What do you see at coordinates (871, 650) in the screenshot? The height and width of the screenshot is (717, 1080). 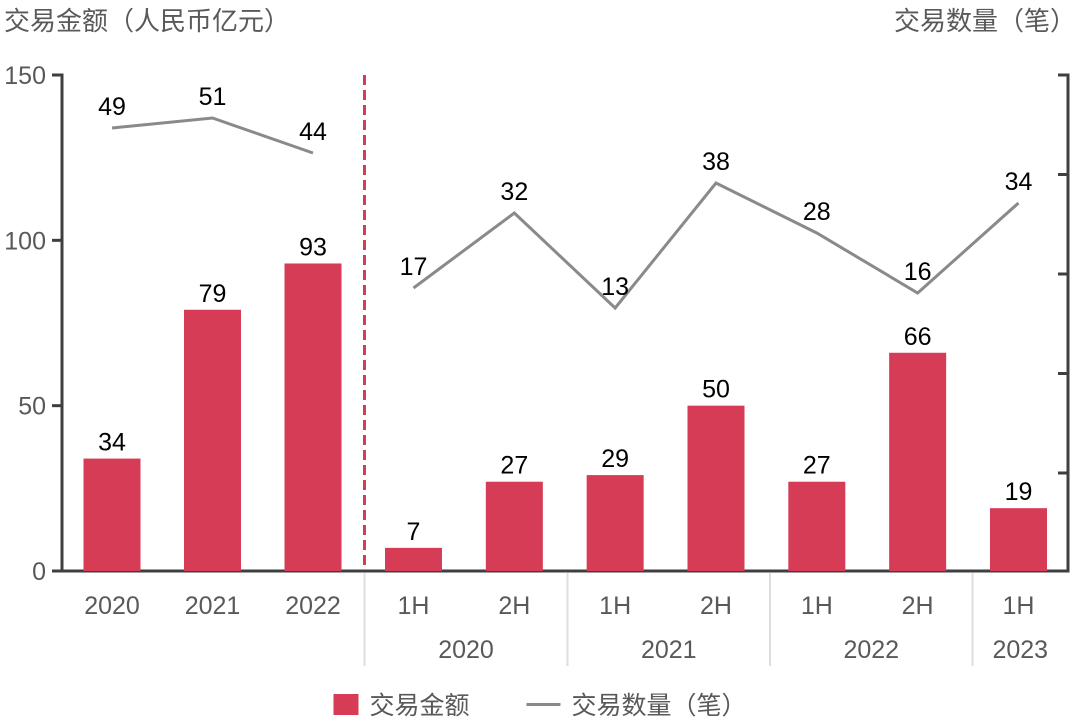 I see `x-axis-group-label: 2022` at bounding box center [871, 650].